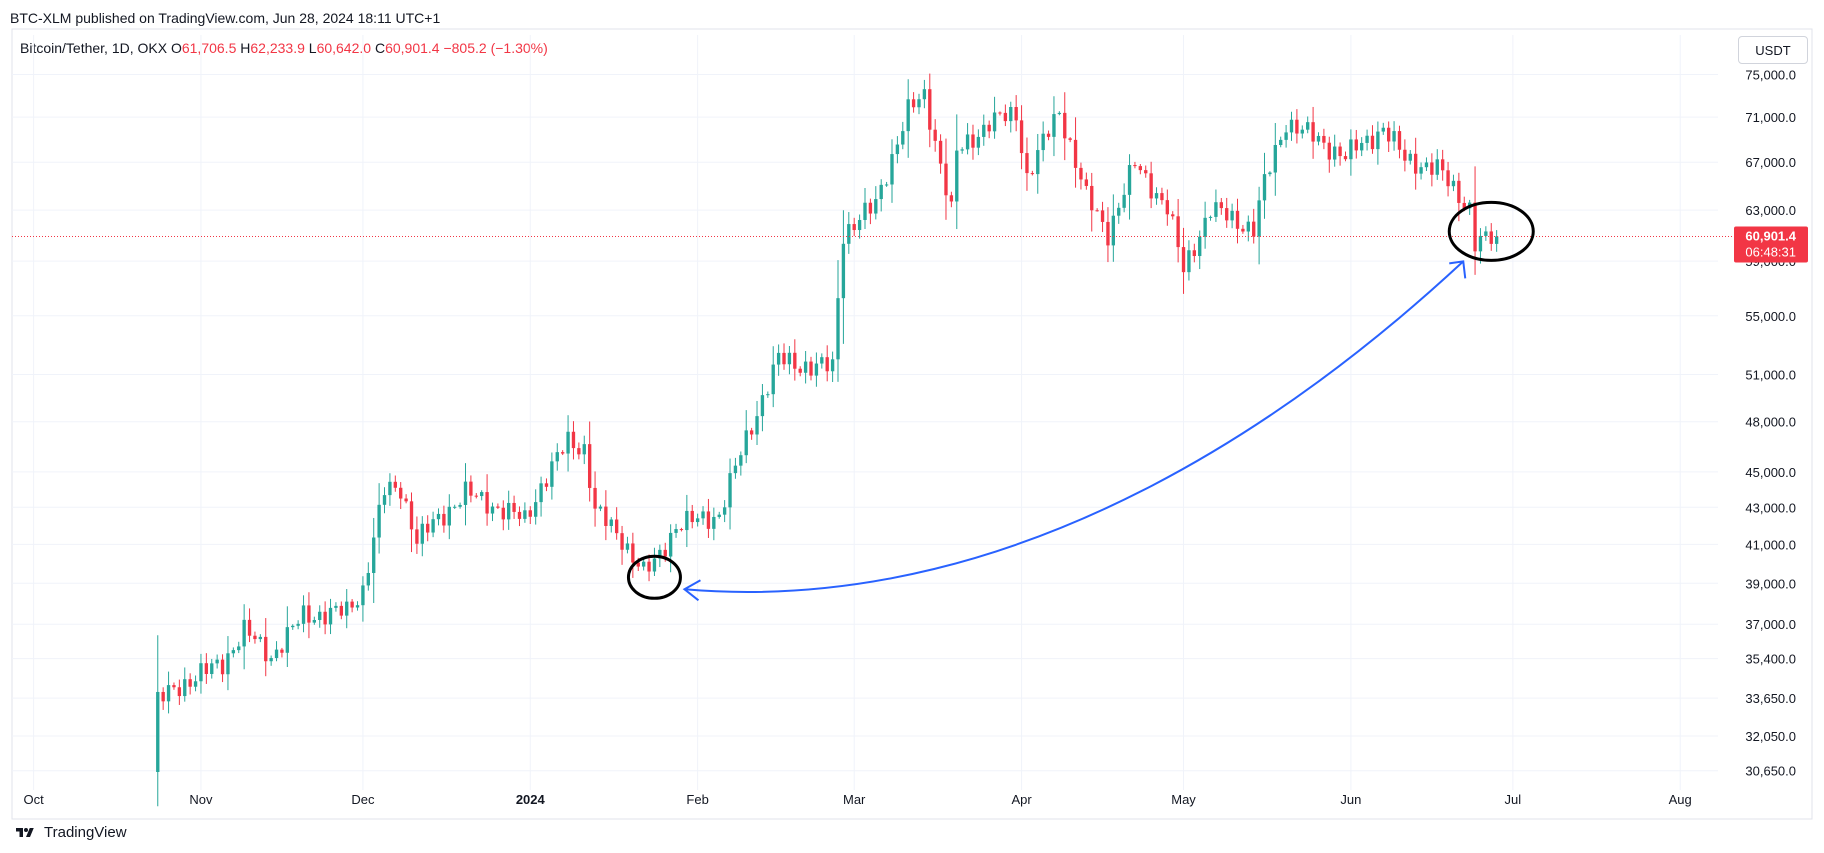 The width and height of the screenshot is (1824, 853). What do you see at coordinates (1773, 50) in the screenshot?
I see `currency-button: USDT` at bounding box center [1773, 50].